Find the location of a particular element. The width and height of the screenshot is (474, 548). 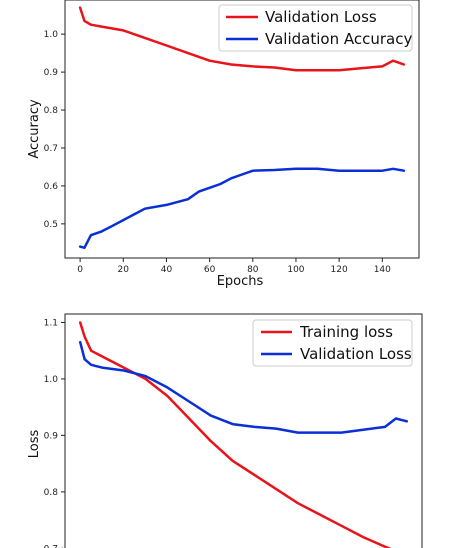

x-tick-label: 20 is located at coordinates (124, 270).